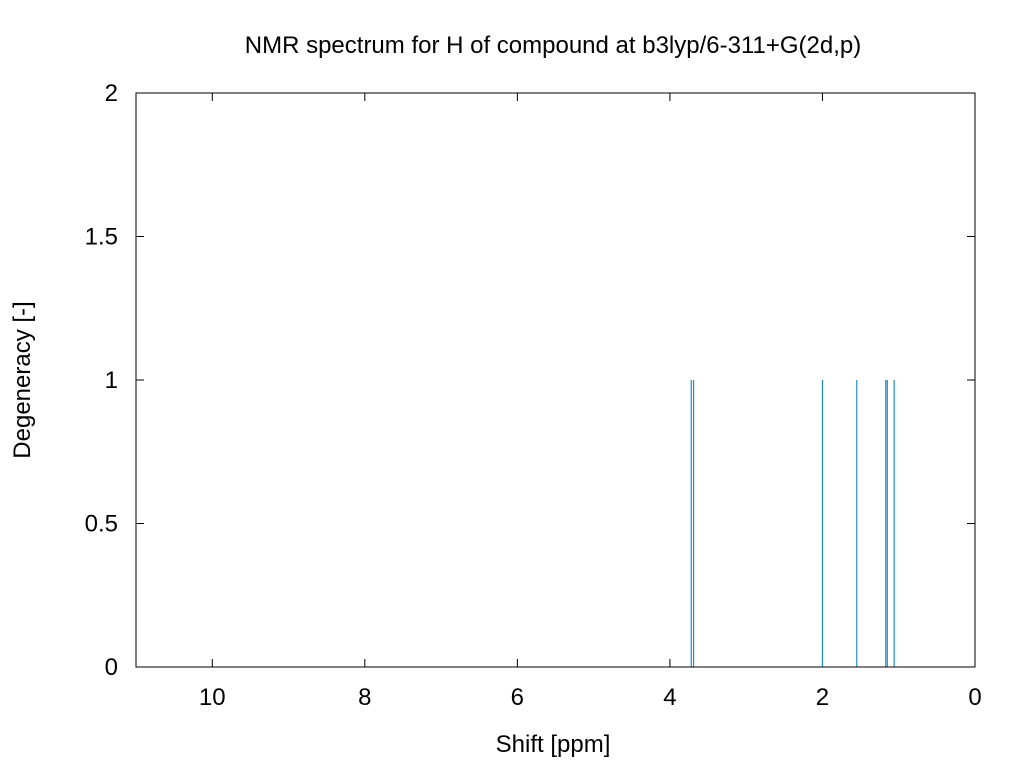  What do you see at coordinates (517, 697) in the screenshot?
I see `x-tick-label: 6` at bounding box center [517, 697].